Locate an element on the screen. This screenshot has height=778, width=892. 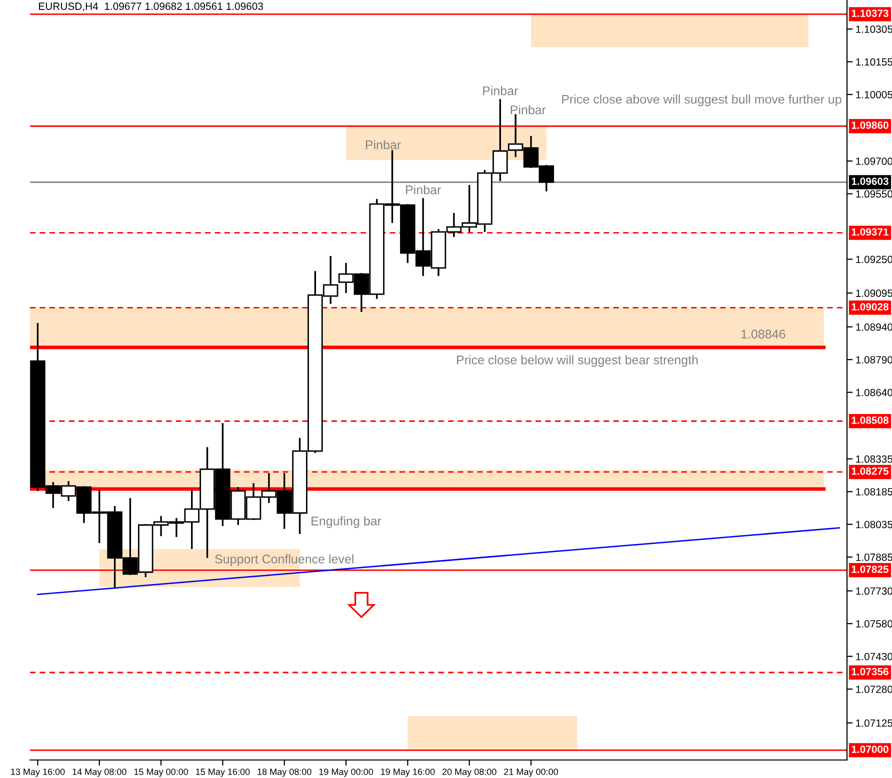
ref-line-label: 1.07000 is located at coordinates (870, 749).